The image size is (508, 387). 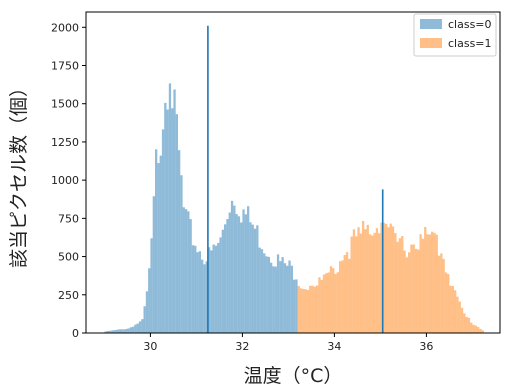 I want to click on y-tick-label: 1750, so click(x=65, y=66).